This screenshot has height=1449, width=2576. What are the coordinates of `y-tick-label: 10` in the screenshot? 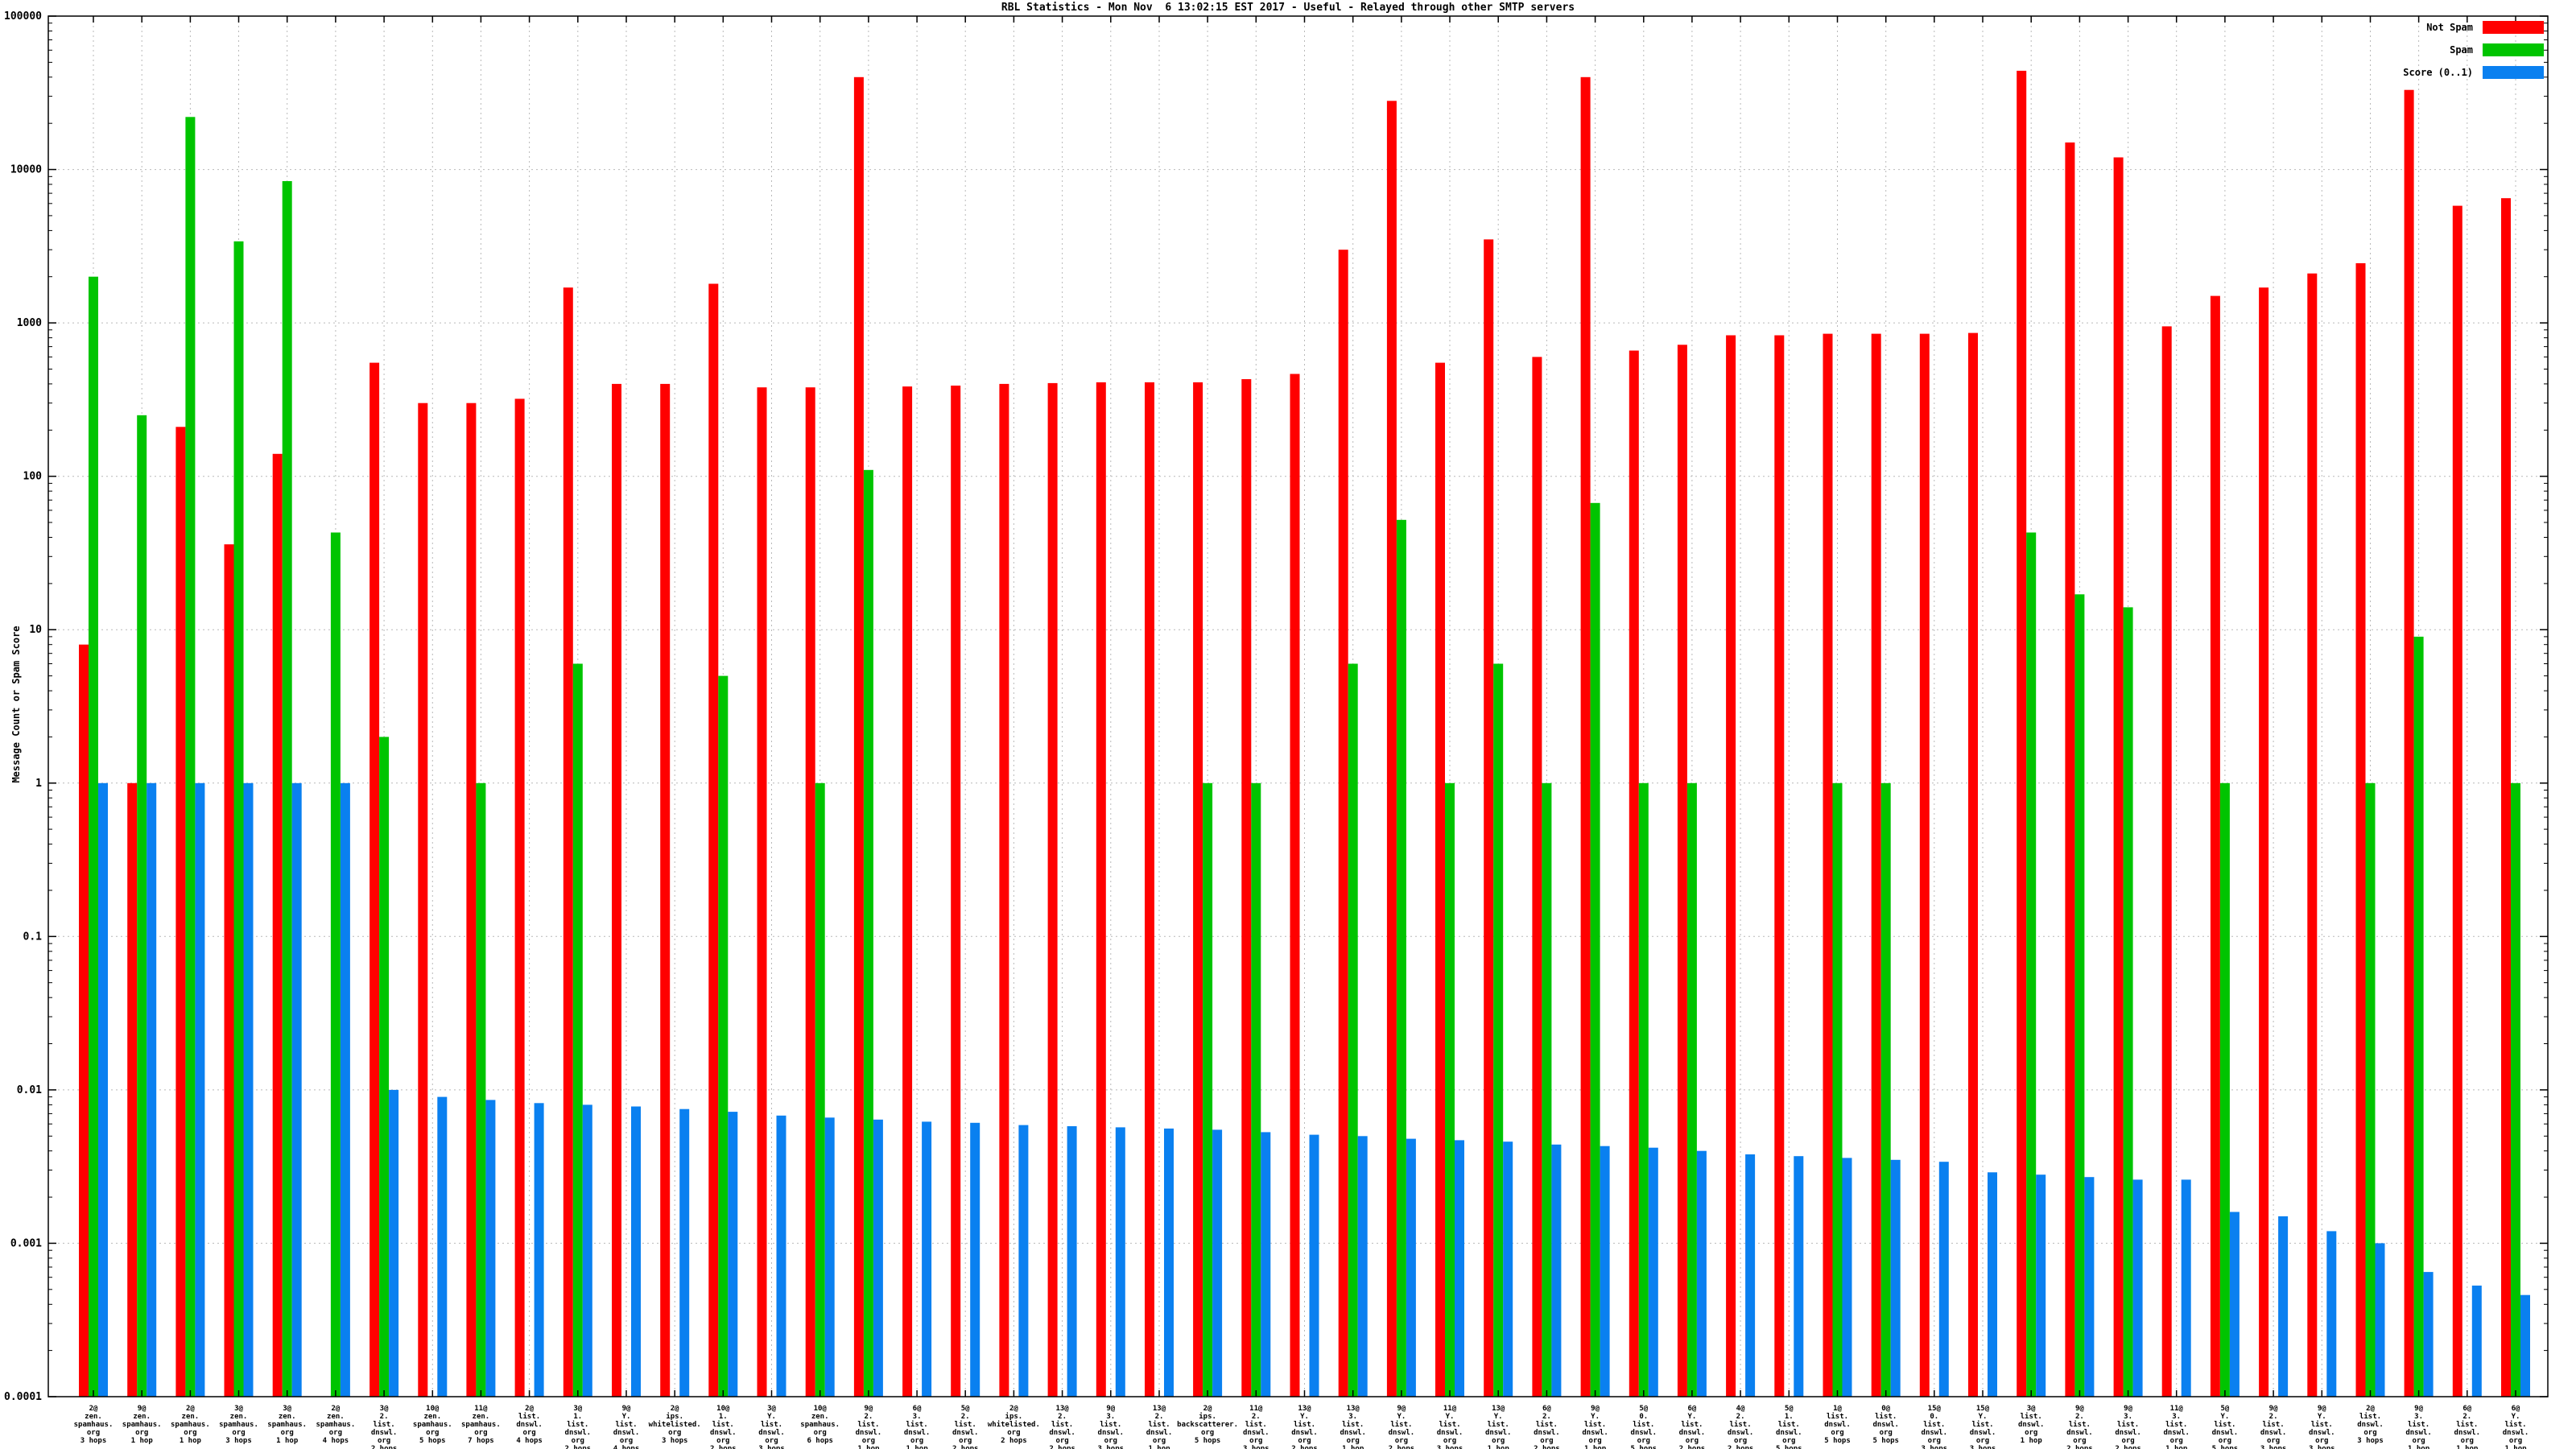 It's located at (35, 630).